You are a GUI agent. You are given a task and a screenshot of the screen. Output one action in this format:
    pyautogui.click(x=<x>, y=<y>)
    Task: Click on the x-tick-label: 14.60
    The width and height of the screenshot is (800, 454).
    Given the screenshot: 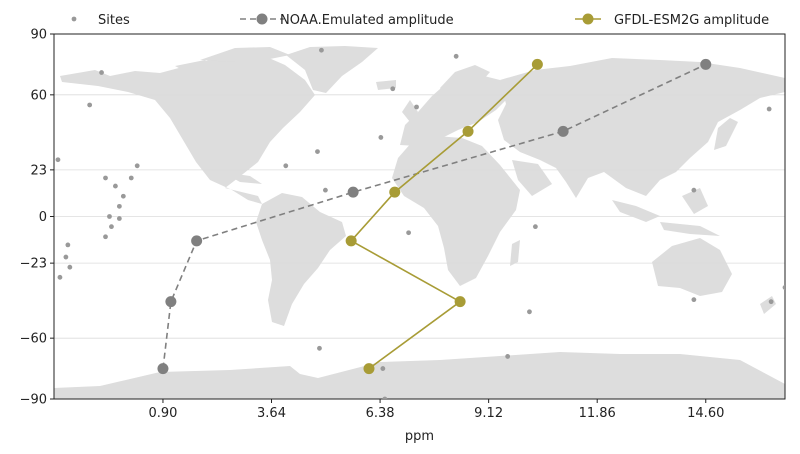 What is the action you would take?
    pyautogui.click(x=705, y=413)
    